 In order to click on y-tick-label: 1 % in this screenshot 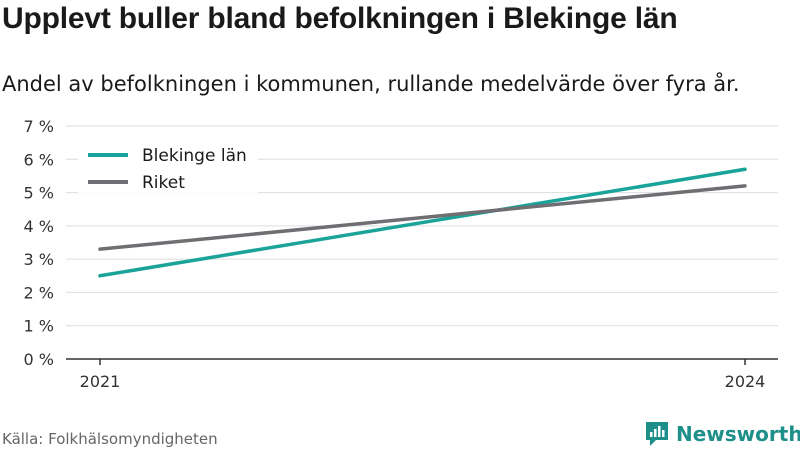, I will do `click(39, 326)`.